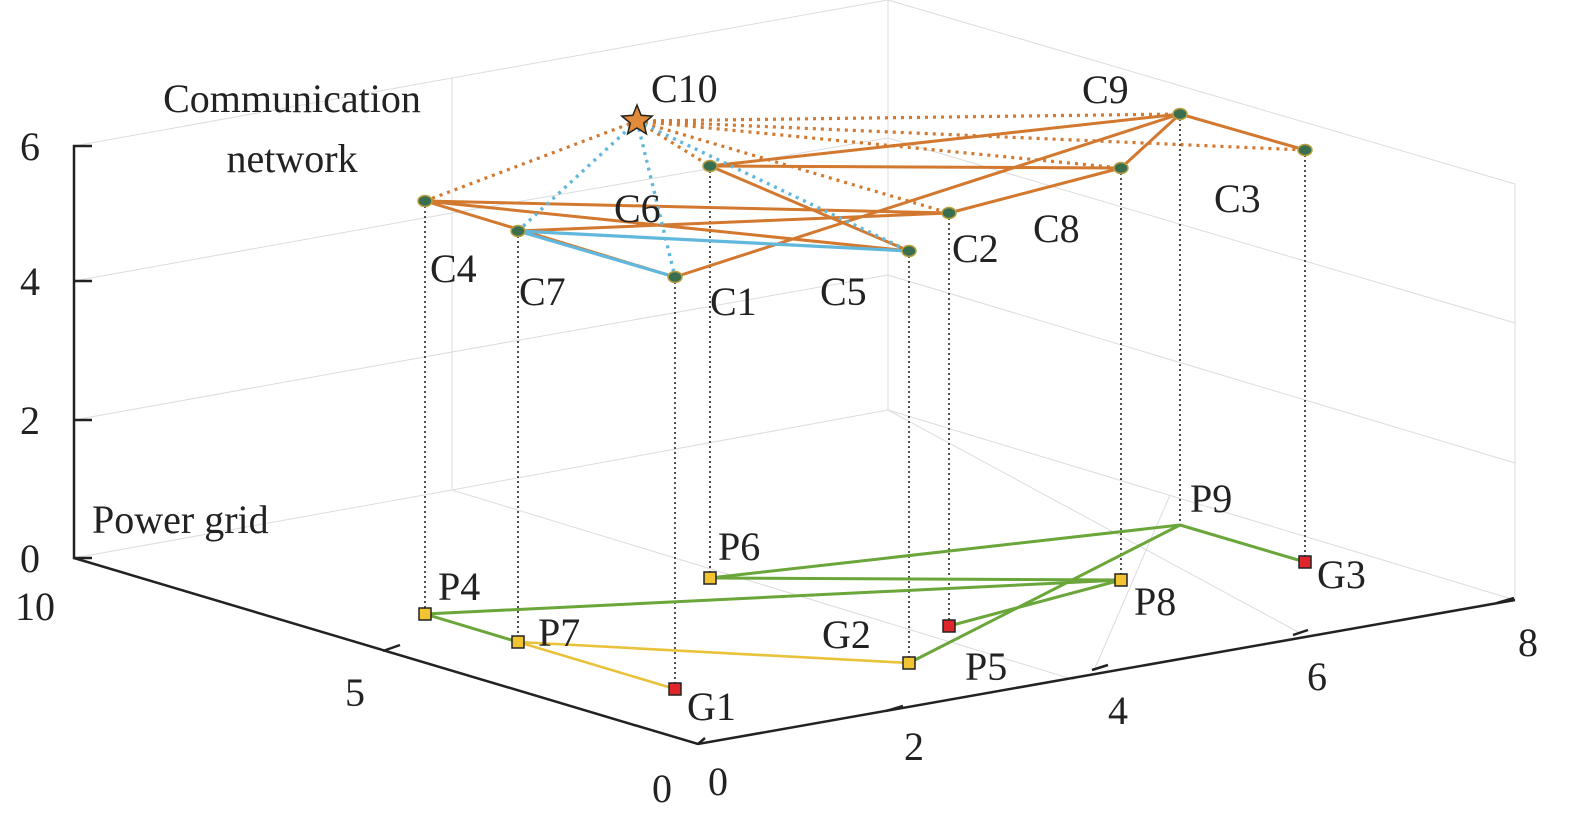  I want to click on x-tick-label: 0, so click(718, 781).